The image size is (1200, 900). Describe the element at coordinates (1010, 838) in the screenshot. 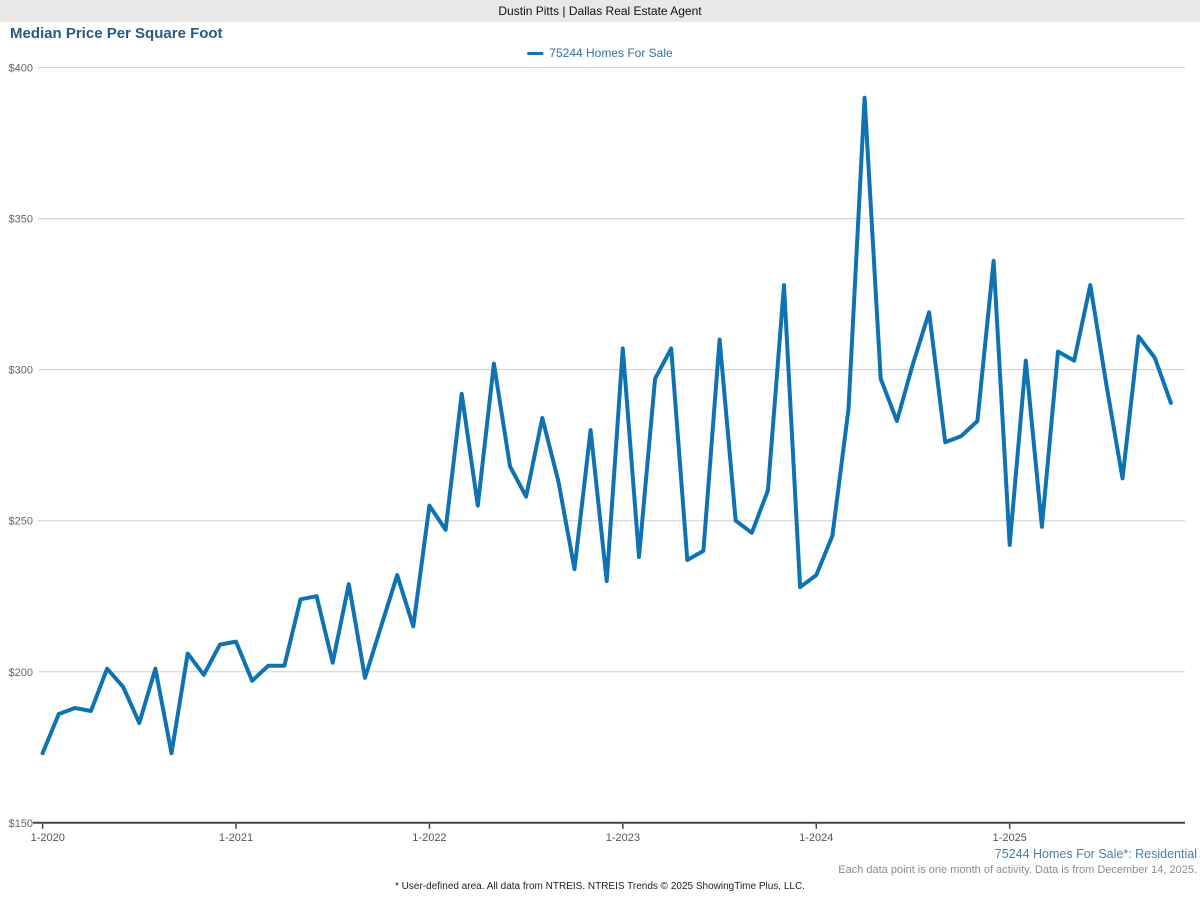

I see `x-tick-label: 1-2025` at that location.